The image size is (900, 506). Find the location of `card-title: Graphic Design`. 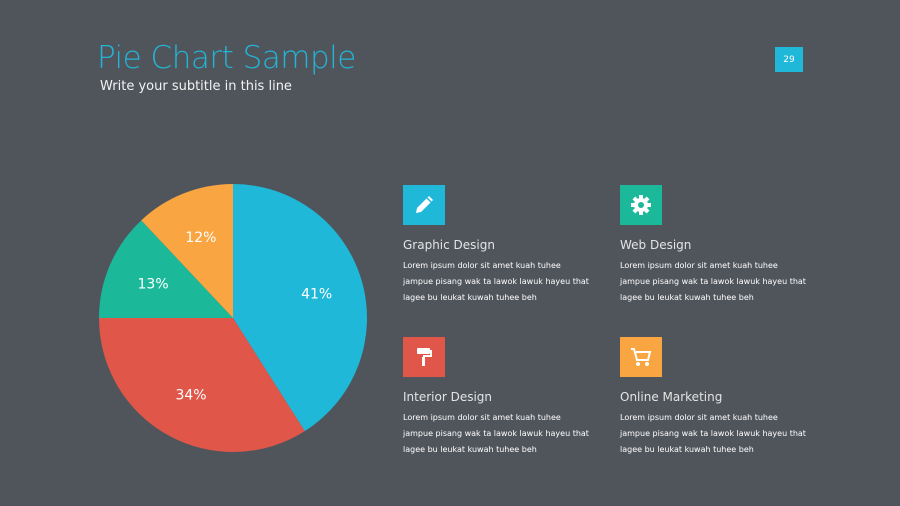

card-title: Graphic Design is located at coordinates (449, 245).